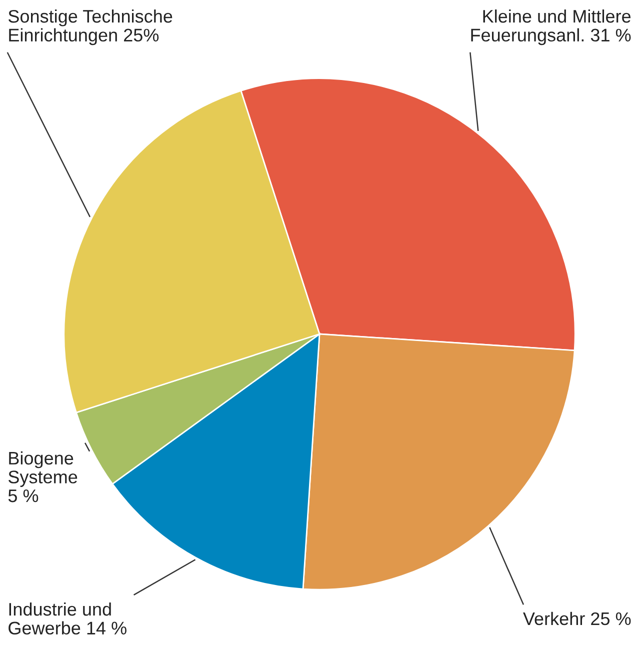  What do you see at coordinates (43, 476) in the screenshot?
I see `slice-label: Biogene Systeme 5 %` at bounding box center [43, 476].